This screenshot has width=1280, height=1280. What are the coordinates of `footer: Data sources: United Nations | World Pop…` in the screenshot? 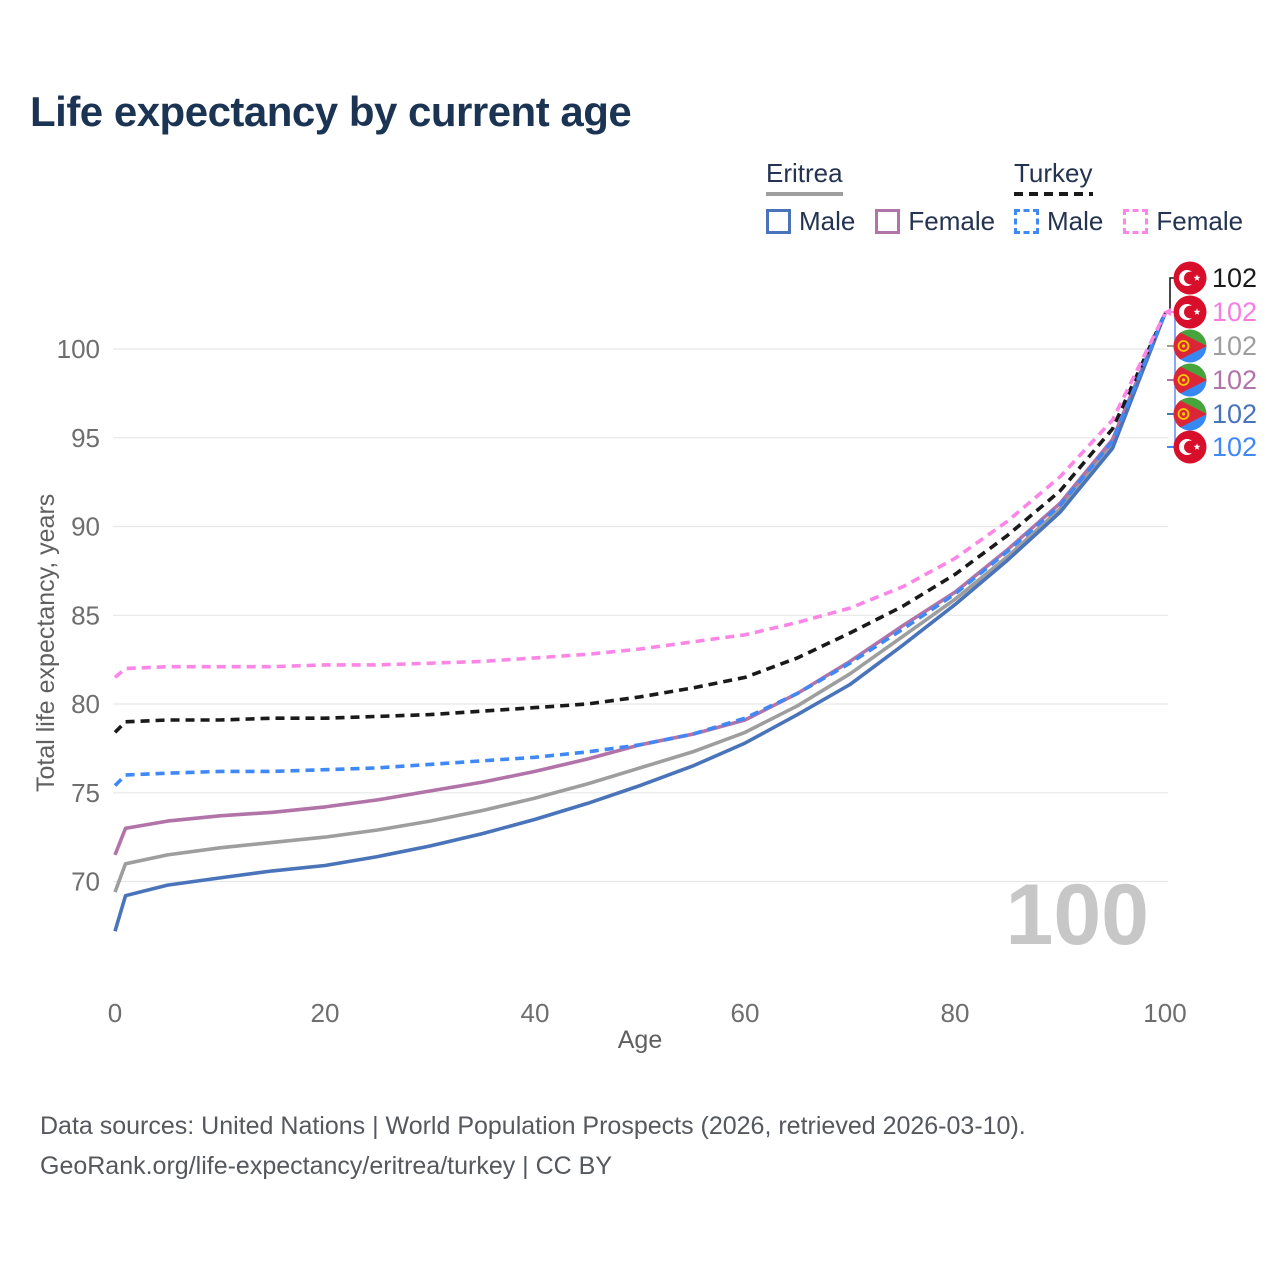 It's located at (533, 1146).